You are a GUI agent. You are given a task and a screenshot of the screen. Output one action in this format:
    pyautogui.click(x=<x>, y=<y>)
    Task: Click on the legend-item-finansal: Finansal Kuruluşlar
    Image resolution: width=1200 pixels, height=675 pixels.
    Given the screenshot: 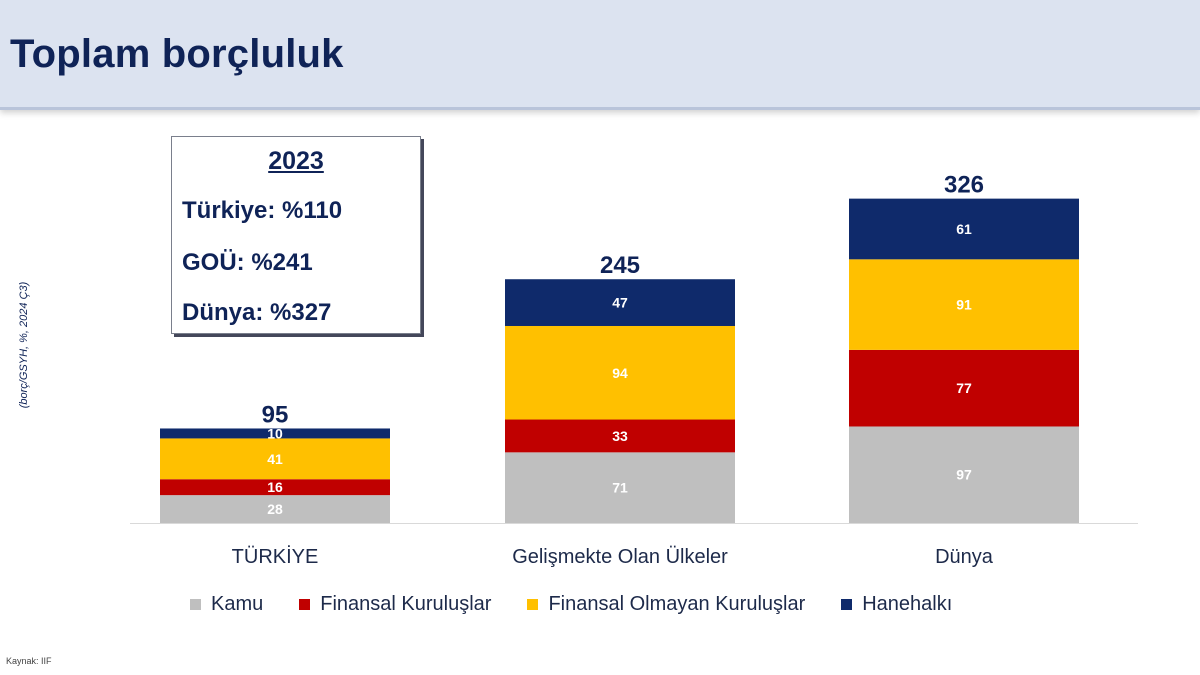 What is the action you would take?
    pyautogui.click(x=395, y=604)
    